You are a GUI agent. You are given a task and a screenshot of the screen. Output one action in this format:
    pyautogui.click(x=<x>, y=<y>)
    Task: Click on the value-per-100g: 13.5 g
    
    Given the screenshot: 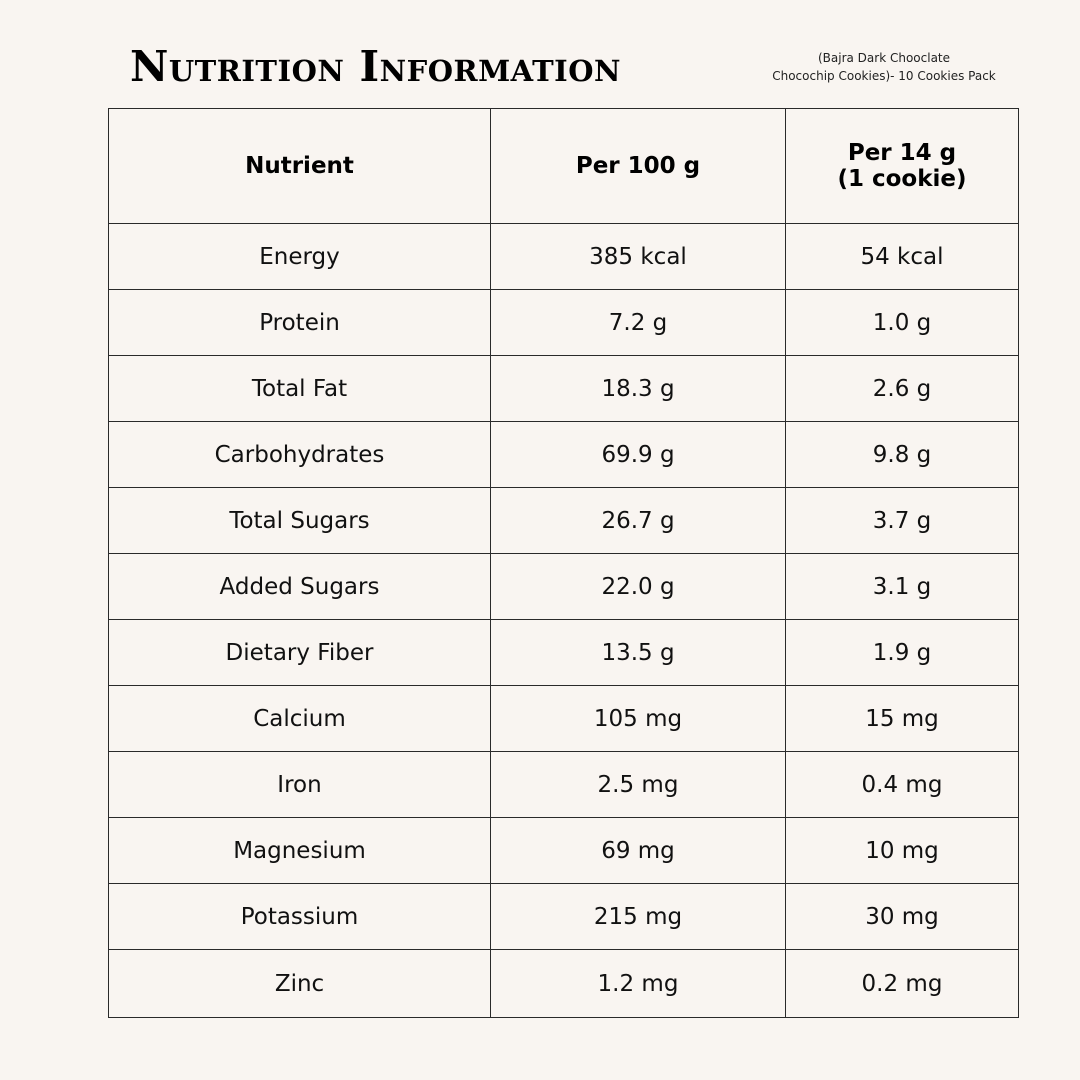 What is the action you would take?
    pyautogui.click(x=638, y=652)
    